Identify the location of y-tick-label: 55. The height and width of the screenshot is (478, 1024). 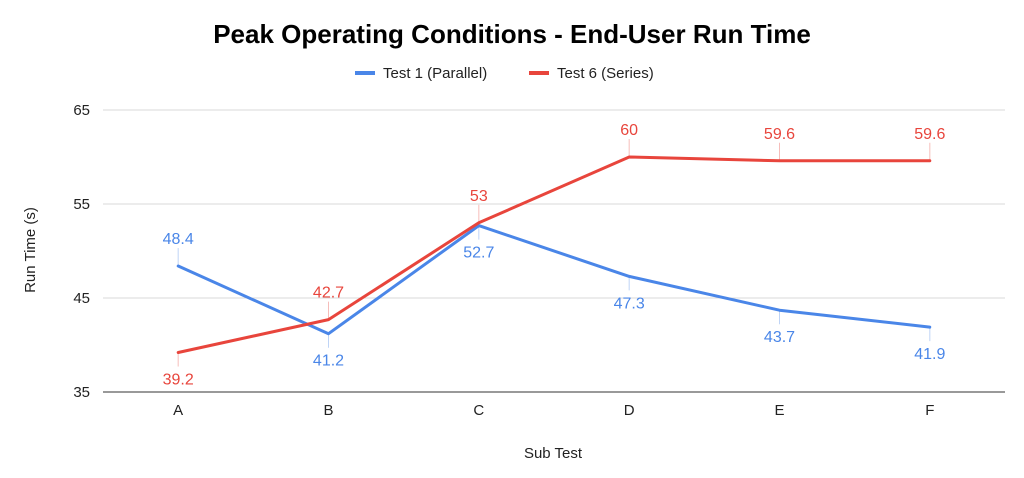
(81, 204).